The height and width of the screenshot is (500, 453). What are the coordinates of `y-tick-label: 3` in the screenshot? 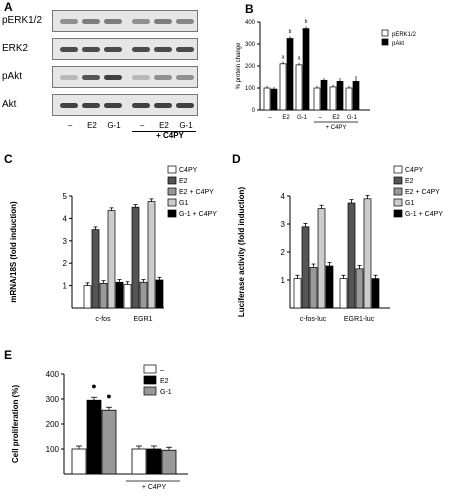 It's located at (65, 241).